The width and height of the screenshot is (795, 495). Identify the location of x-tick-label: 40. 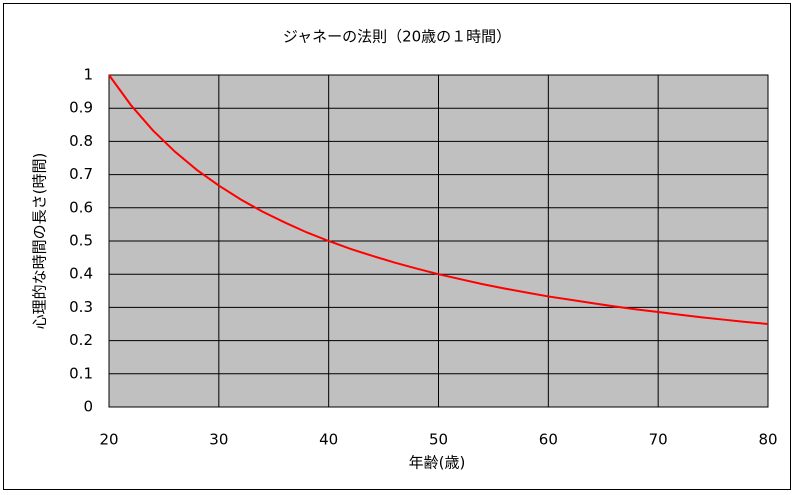
(328, 440).